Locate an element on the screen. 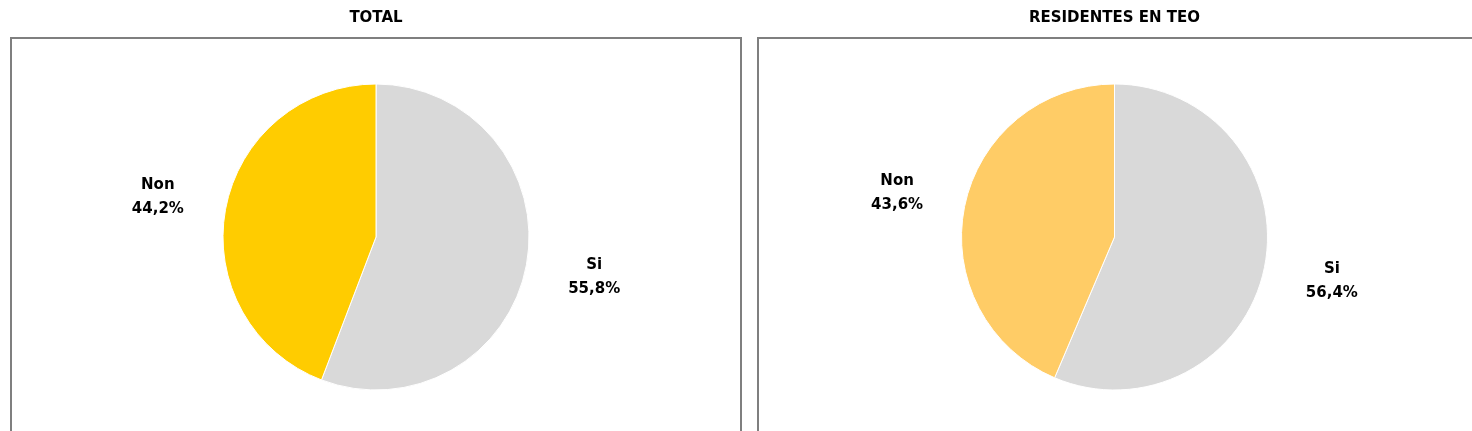  data-label: 55,8% is located at coordinates (594, 288).